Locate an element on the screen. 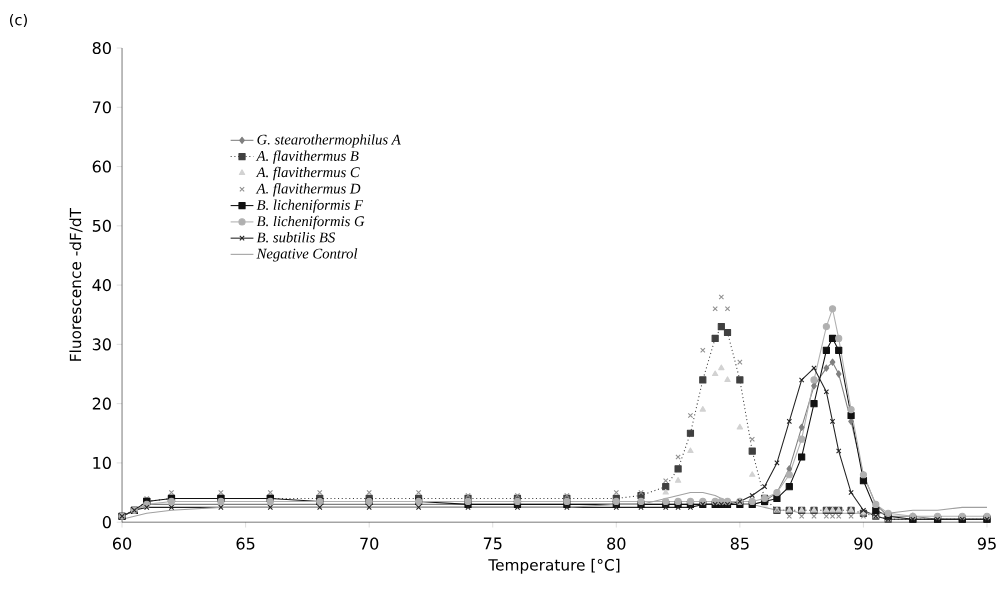 The image size is (1003, 604). y-tick-label: 0 is located at coordinates (106, 522).